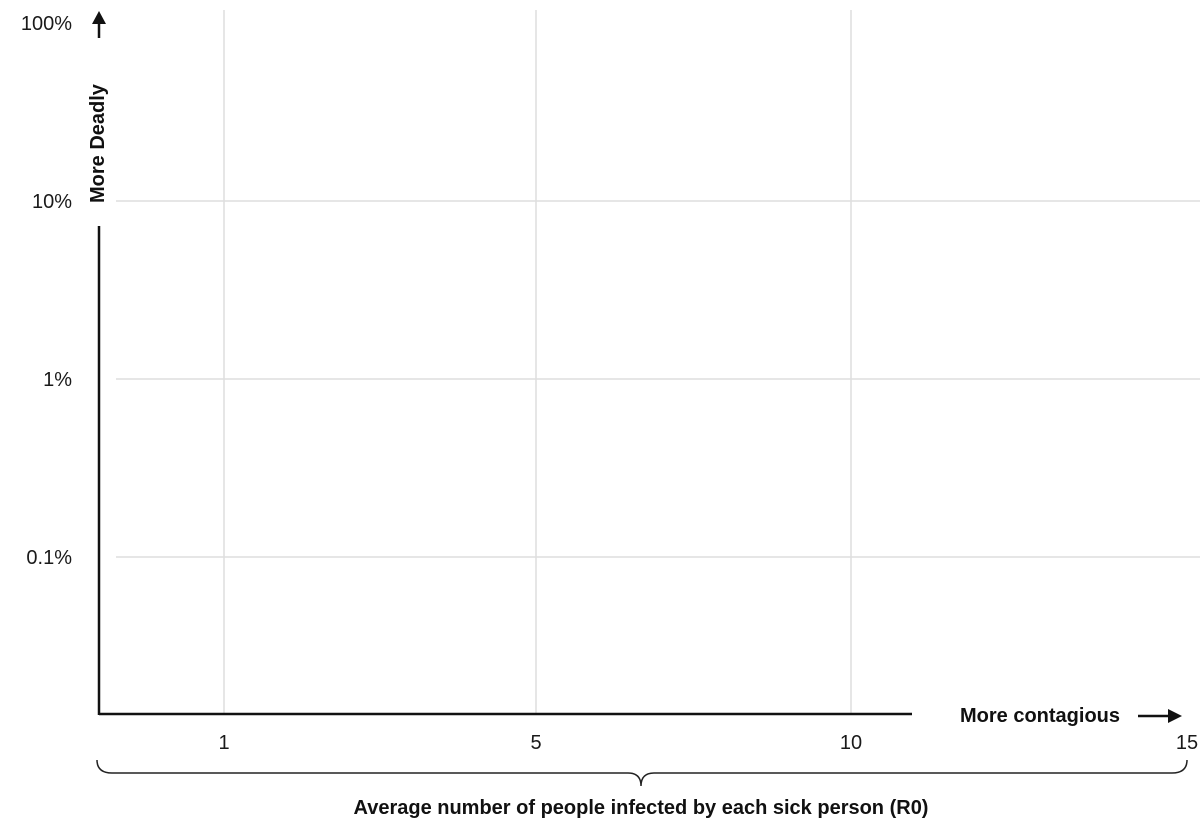  Describe the element at coordinates (223, 743) in the screenshot. I see `x-tick-label: 1` at that location.